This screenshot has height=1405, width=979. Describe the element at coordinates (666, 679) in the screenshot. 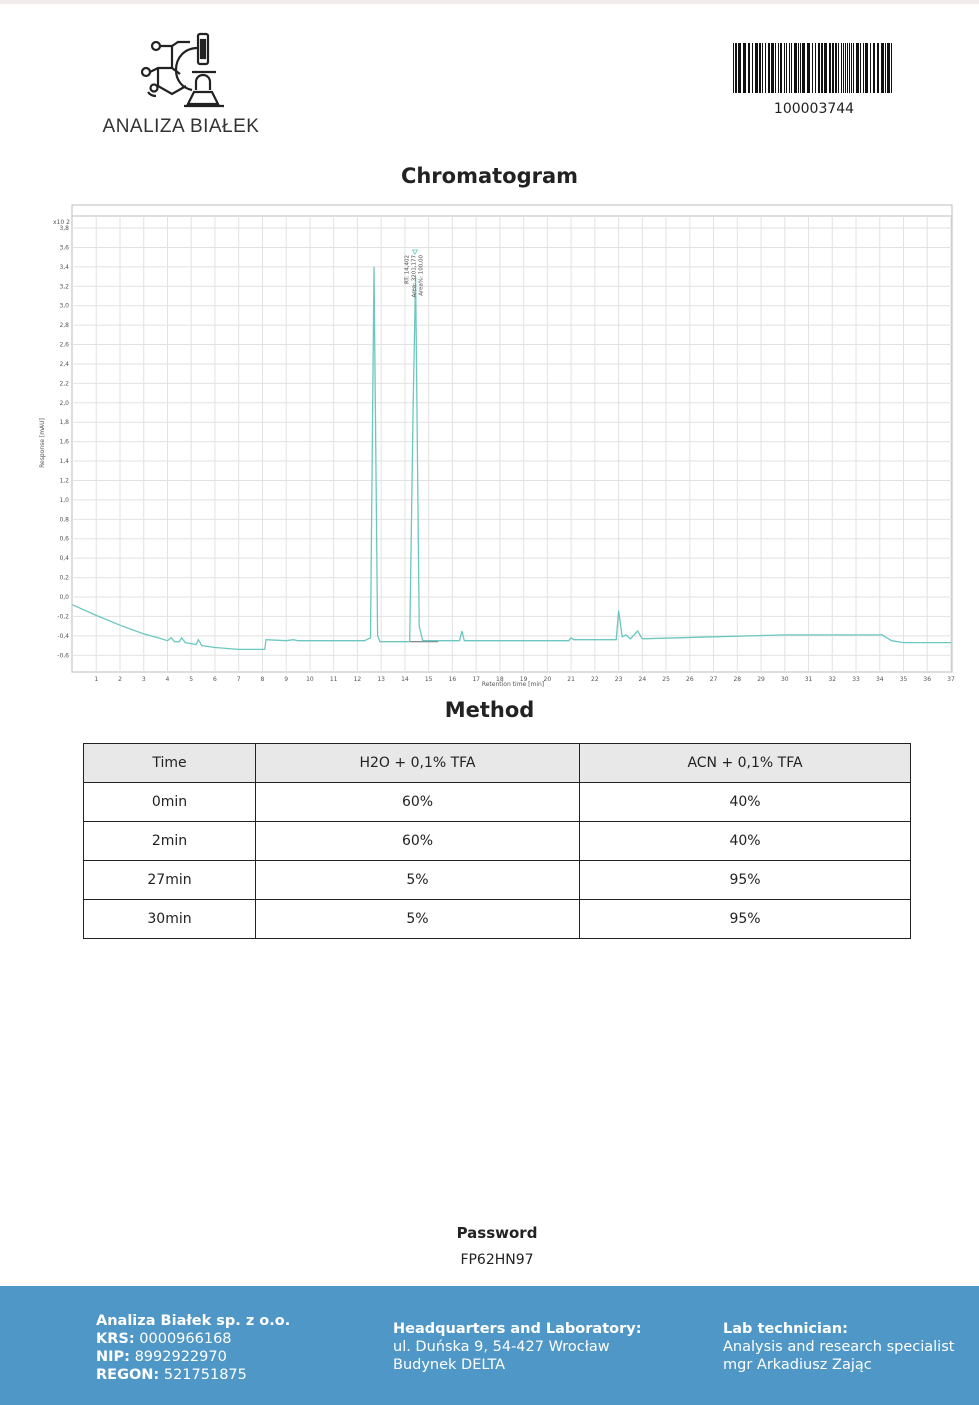

I see `x-tick-label: 25` at that location.